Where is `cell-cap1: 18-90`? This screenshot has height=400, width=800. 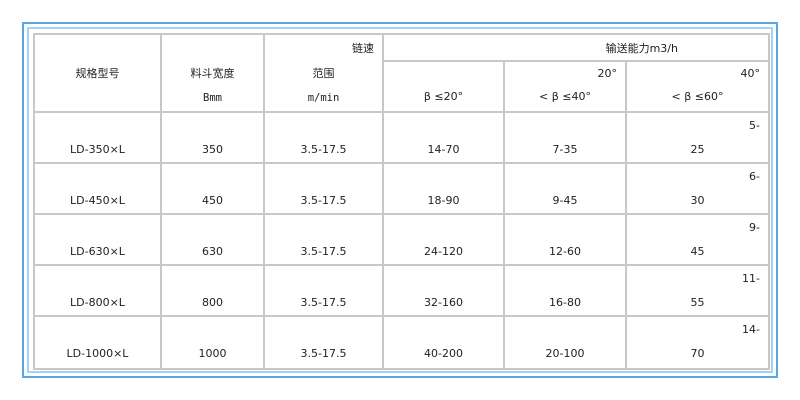
cell-cap1: 18-90 is located at coordinates (443, 188).